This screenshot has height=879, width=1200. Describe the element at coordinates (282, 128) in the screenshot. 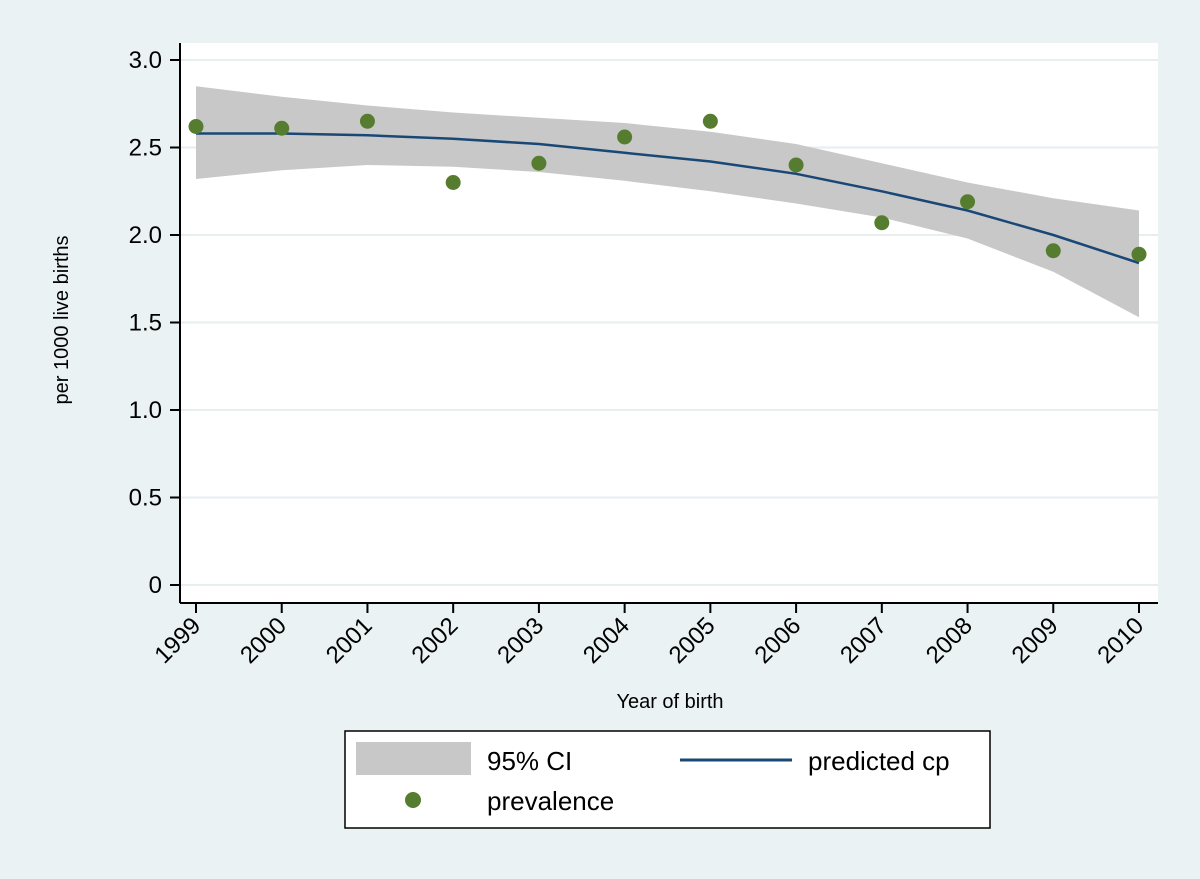

I see `prevalence-point-2000` at that location.